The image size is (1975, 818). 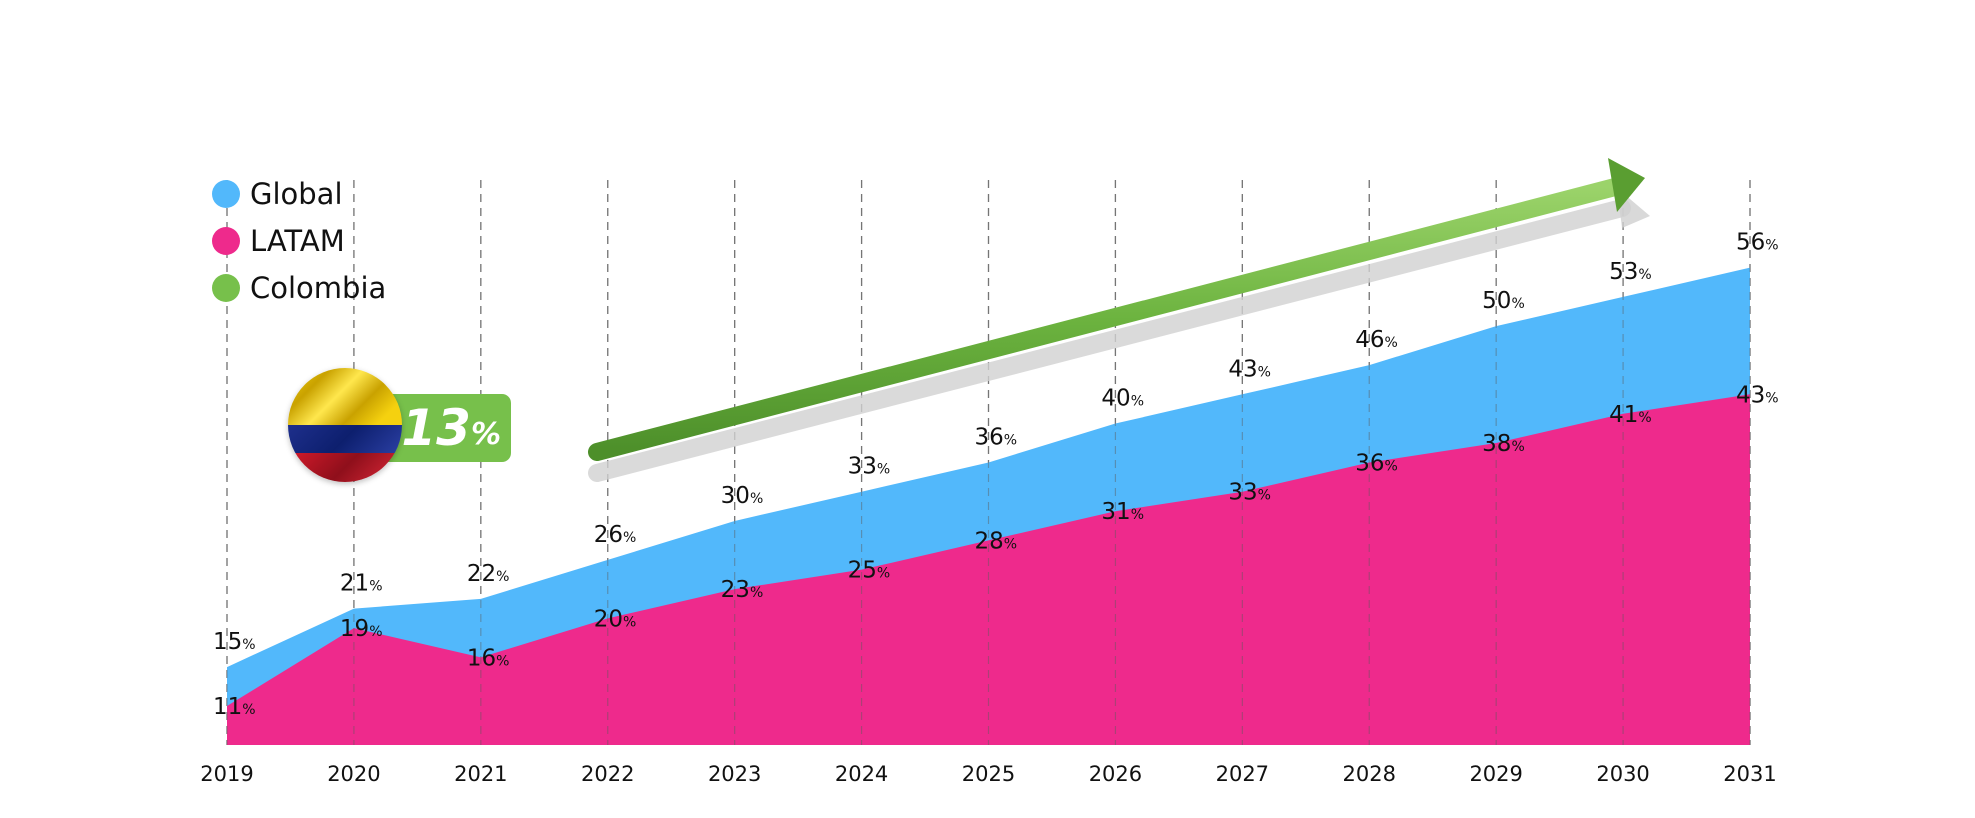 I want to click on arrow-head, so click(x=1626, y=185).